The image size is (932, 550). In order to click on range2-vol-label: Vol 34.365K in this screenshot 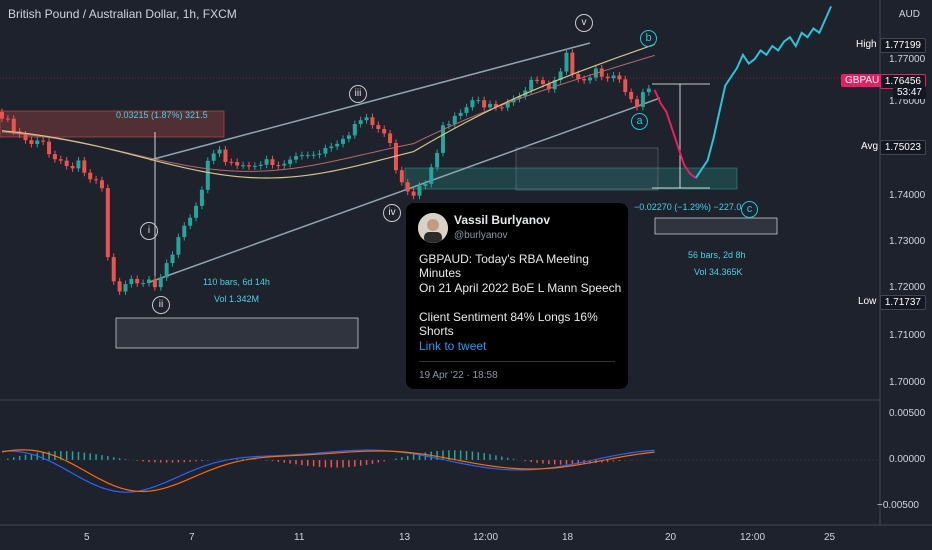, I will do `click(718, 272)`.